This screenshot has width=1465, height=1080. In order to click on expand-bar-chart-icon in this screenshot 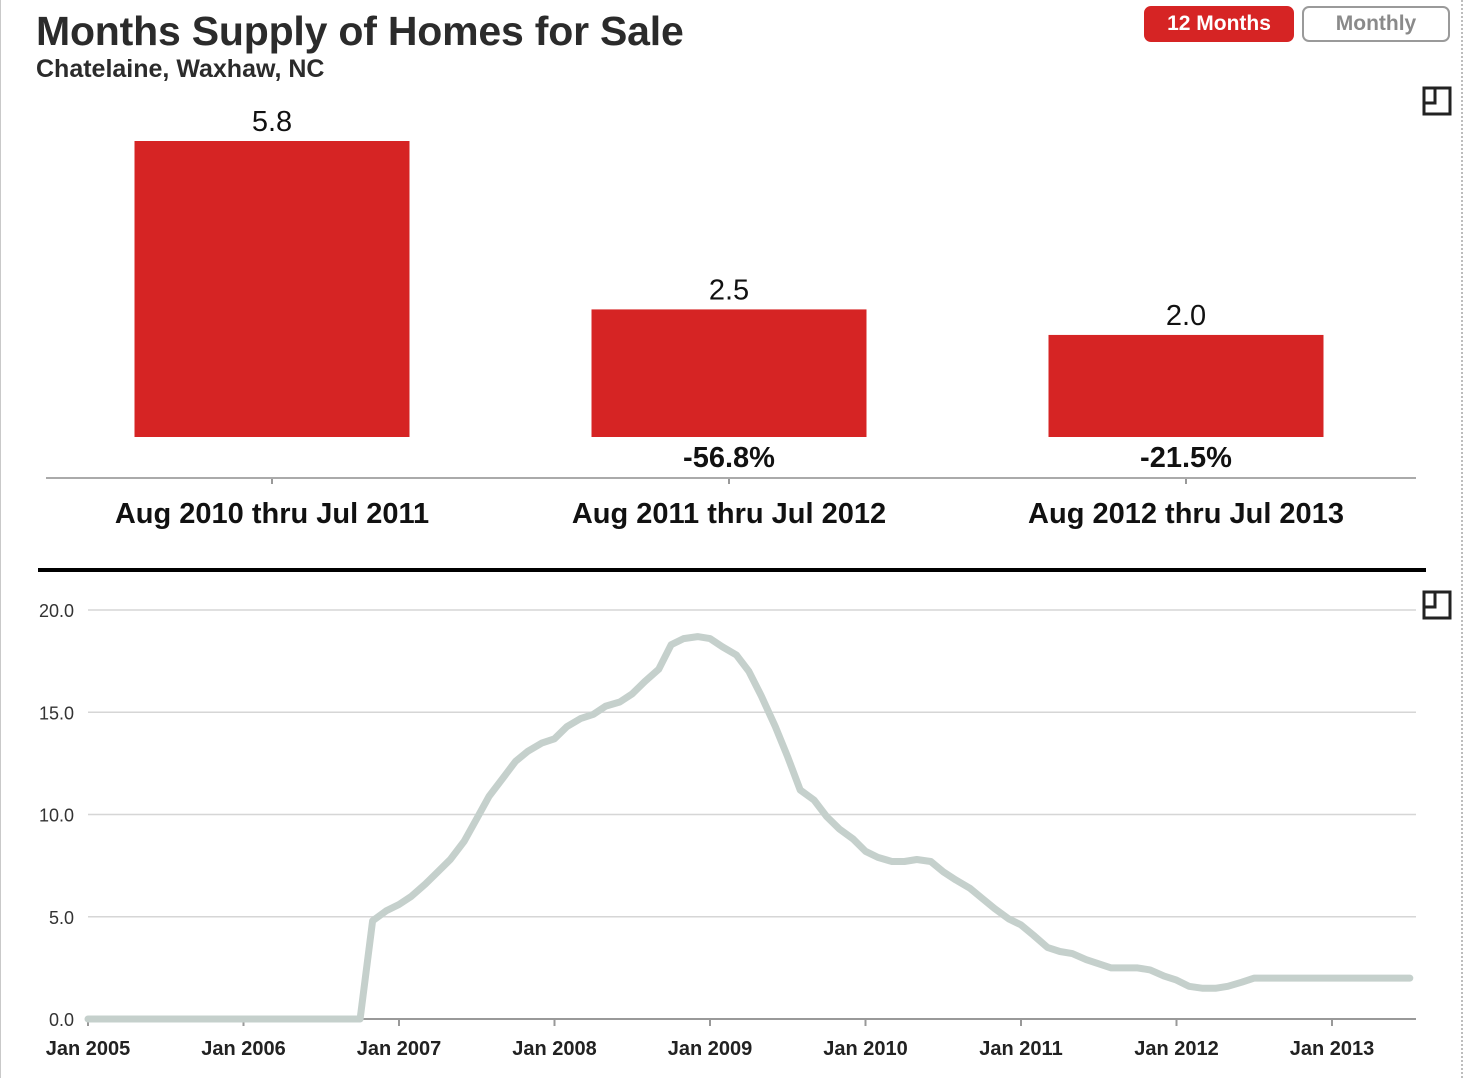, I will do `click(1437, 101)`.